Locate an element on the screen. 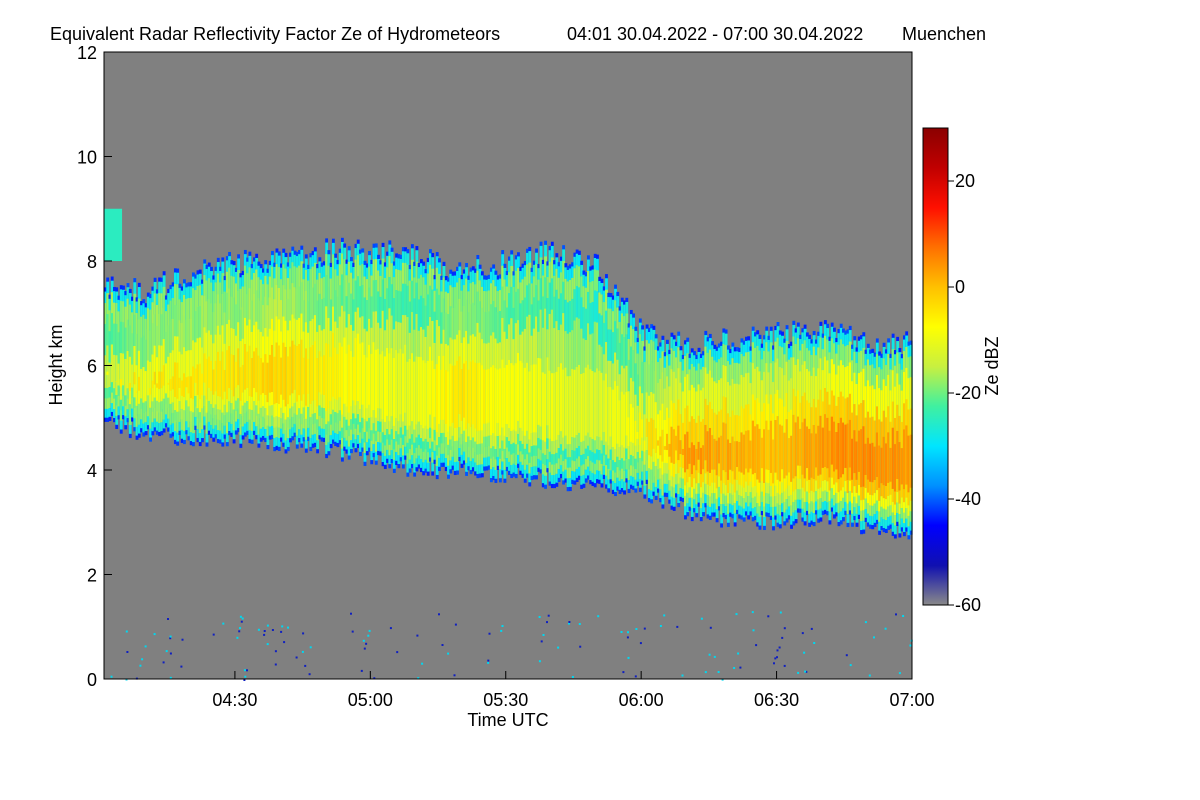  x-tick-label: 06:30 is located at coordinates (776, 700).